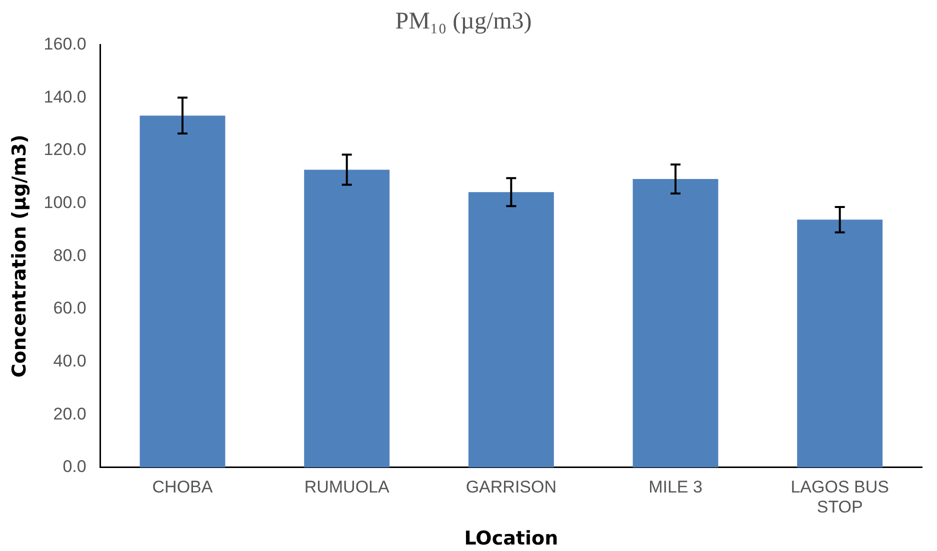 The width and height of the screenshot is (937, 551). Describe the element at coordinates (65, 202) in the screenshot. I see `y-tick-label: 100.0` at that location.